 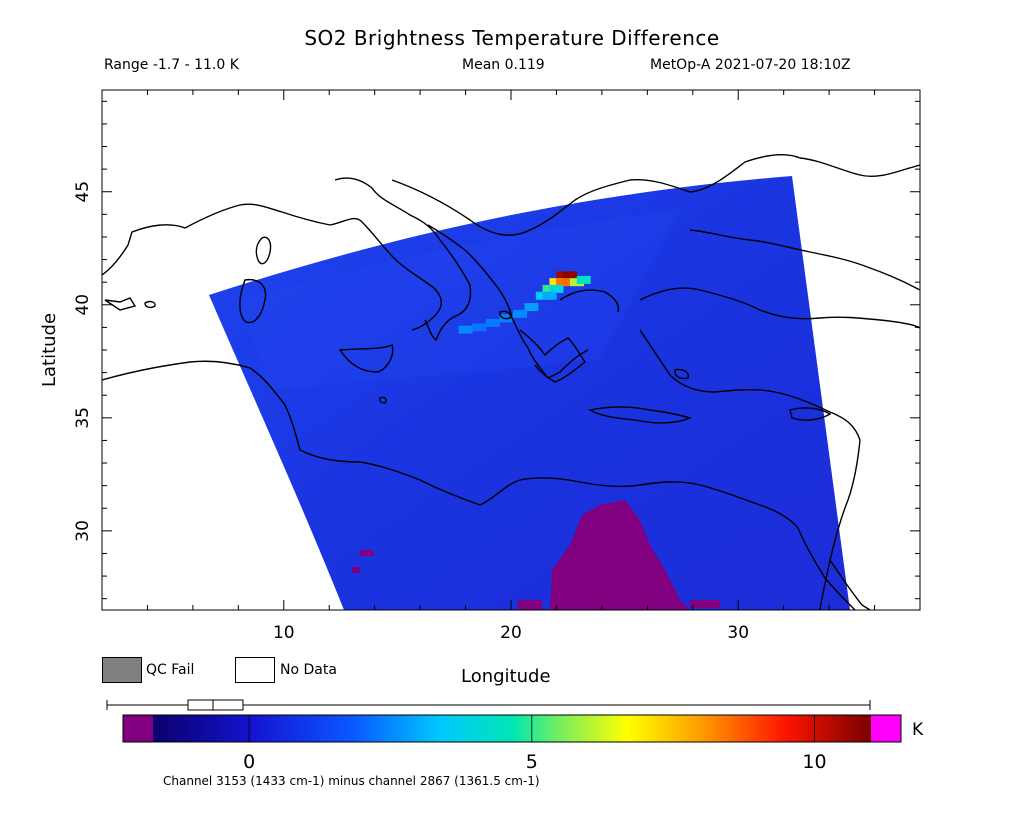 What do you see at coordinates (308, 670) in the screenshot?
I see `no-data-label: No Data` at bounding box center [308, 670].